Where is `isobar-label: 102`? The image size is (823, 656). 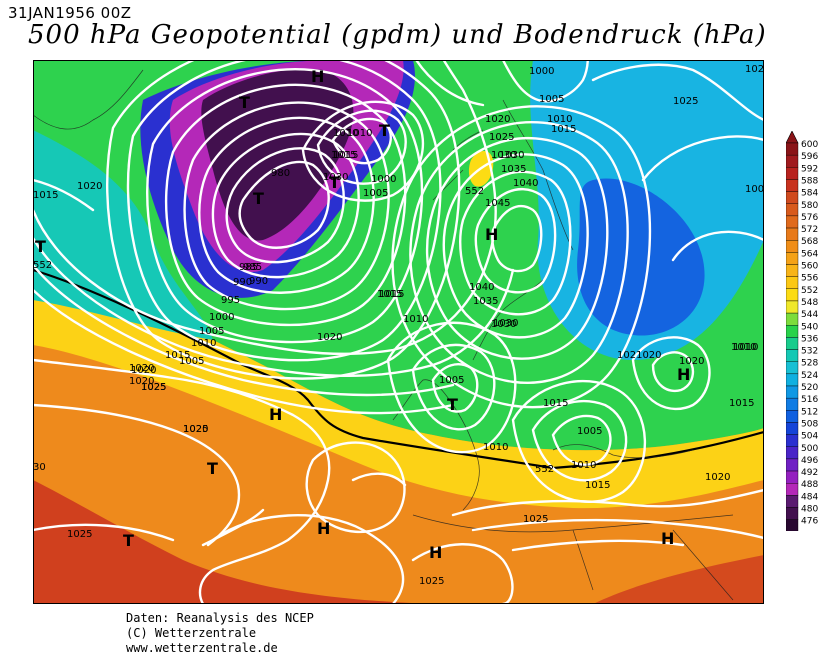 isobar-label: 102 is located at coordinates (754, 69).